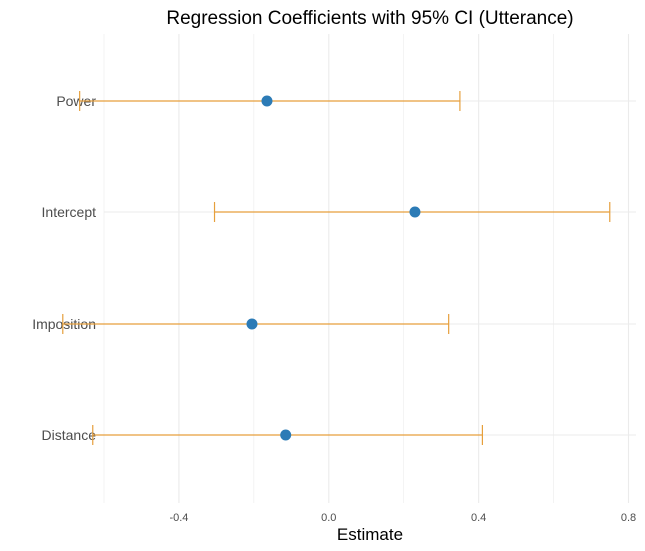 This screenshot has width=645, height=551. I want to click on x-tick-label: 0.0, so click(328, 518).